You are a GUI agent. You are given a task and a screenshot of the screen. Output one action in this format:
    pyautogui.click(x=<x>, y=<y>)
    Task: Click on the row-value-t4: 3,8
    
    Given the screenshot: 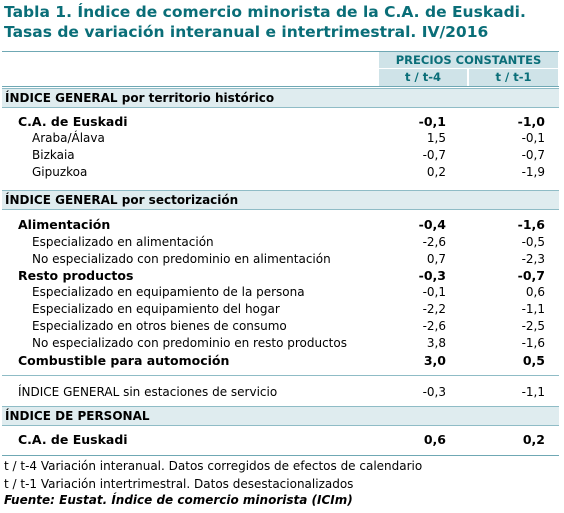 What is the action you would take?
    pyautogui.click(x=436, y=343)
    